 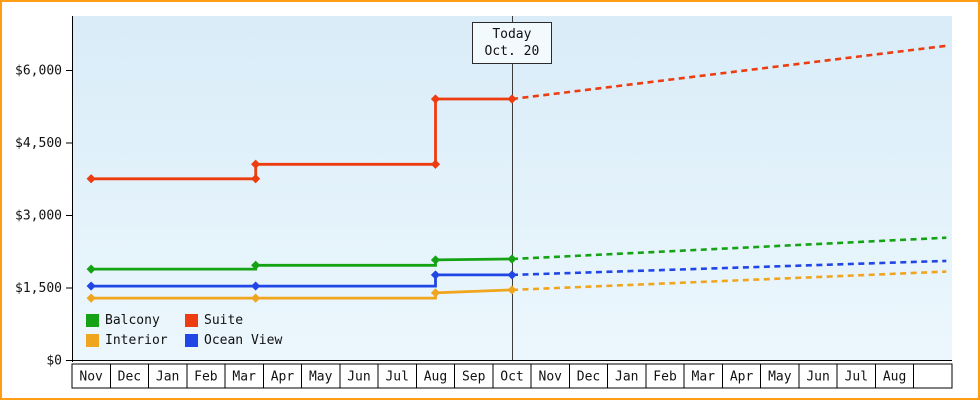 I want to click on legend-label: Ocean View, so click(x=243, y=340).